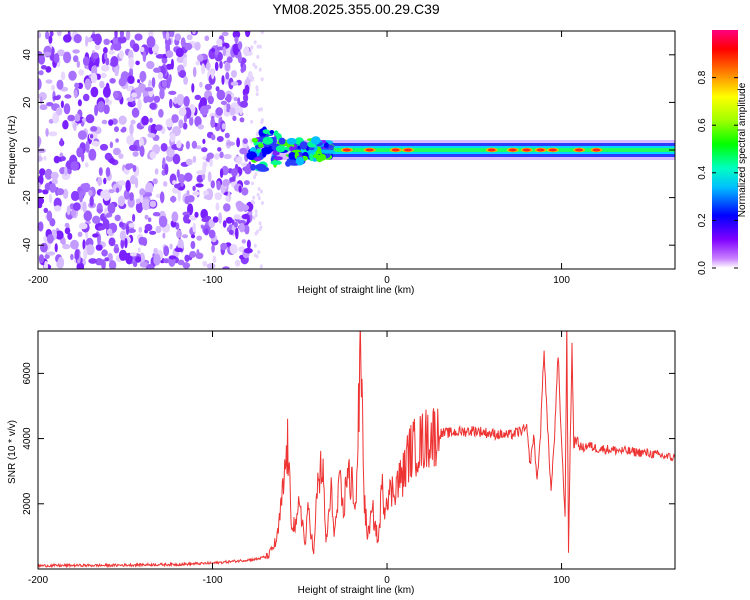  Describe the element at coordinates (702, 125) in the screenshot. I see `colorbar-tick-label: 0.6` at that location.